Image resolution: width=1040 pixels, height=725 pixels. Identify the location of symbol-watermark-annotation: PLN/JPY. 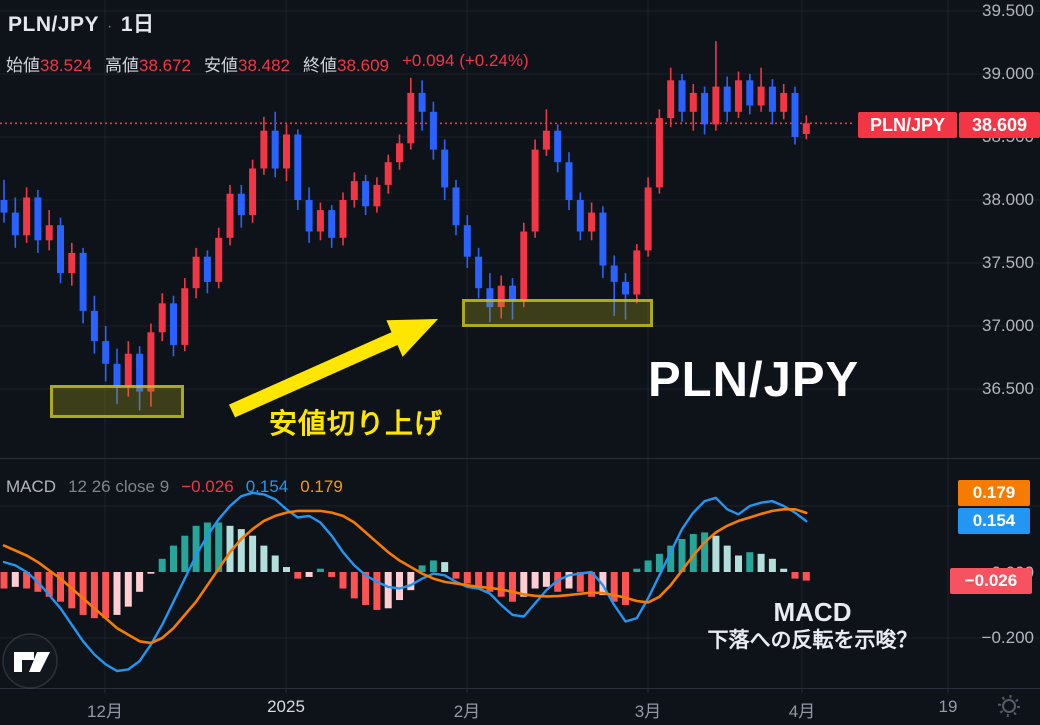
(754, 380).